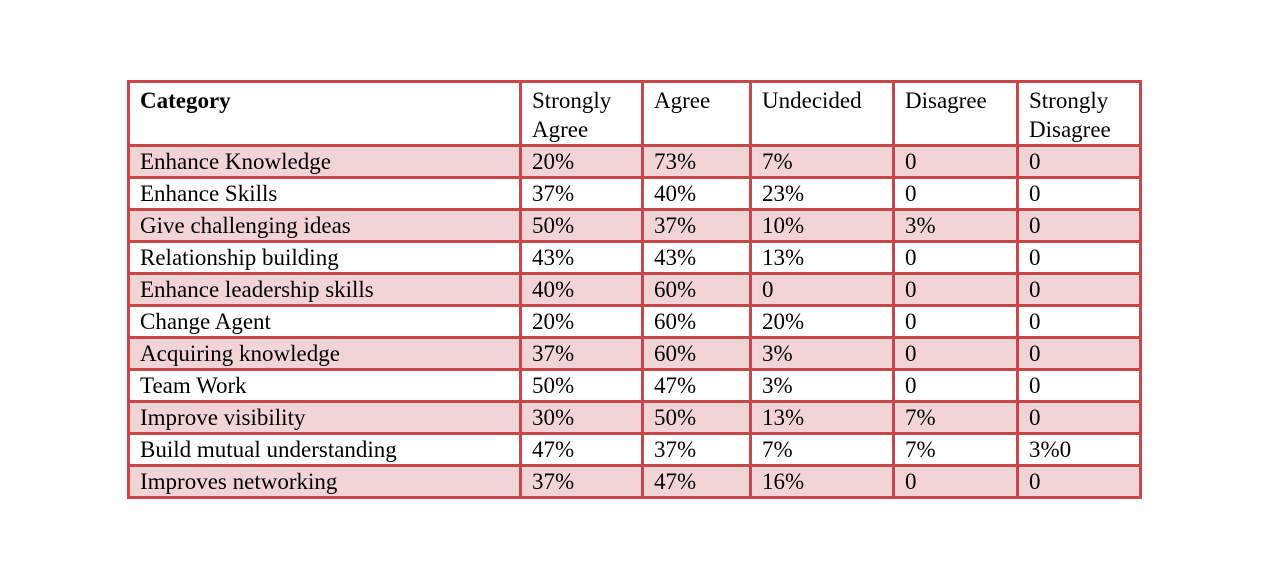 The image size is (1279, 564). Describe the element at coordinates (324, 225) in the screenshot. I see `category-cell: Give challenging ideas` at that location.